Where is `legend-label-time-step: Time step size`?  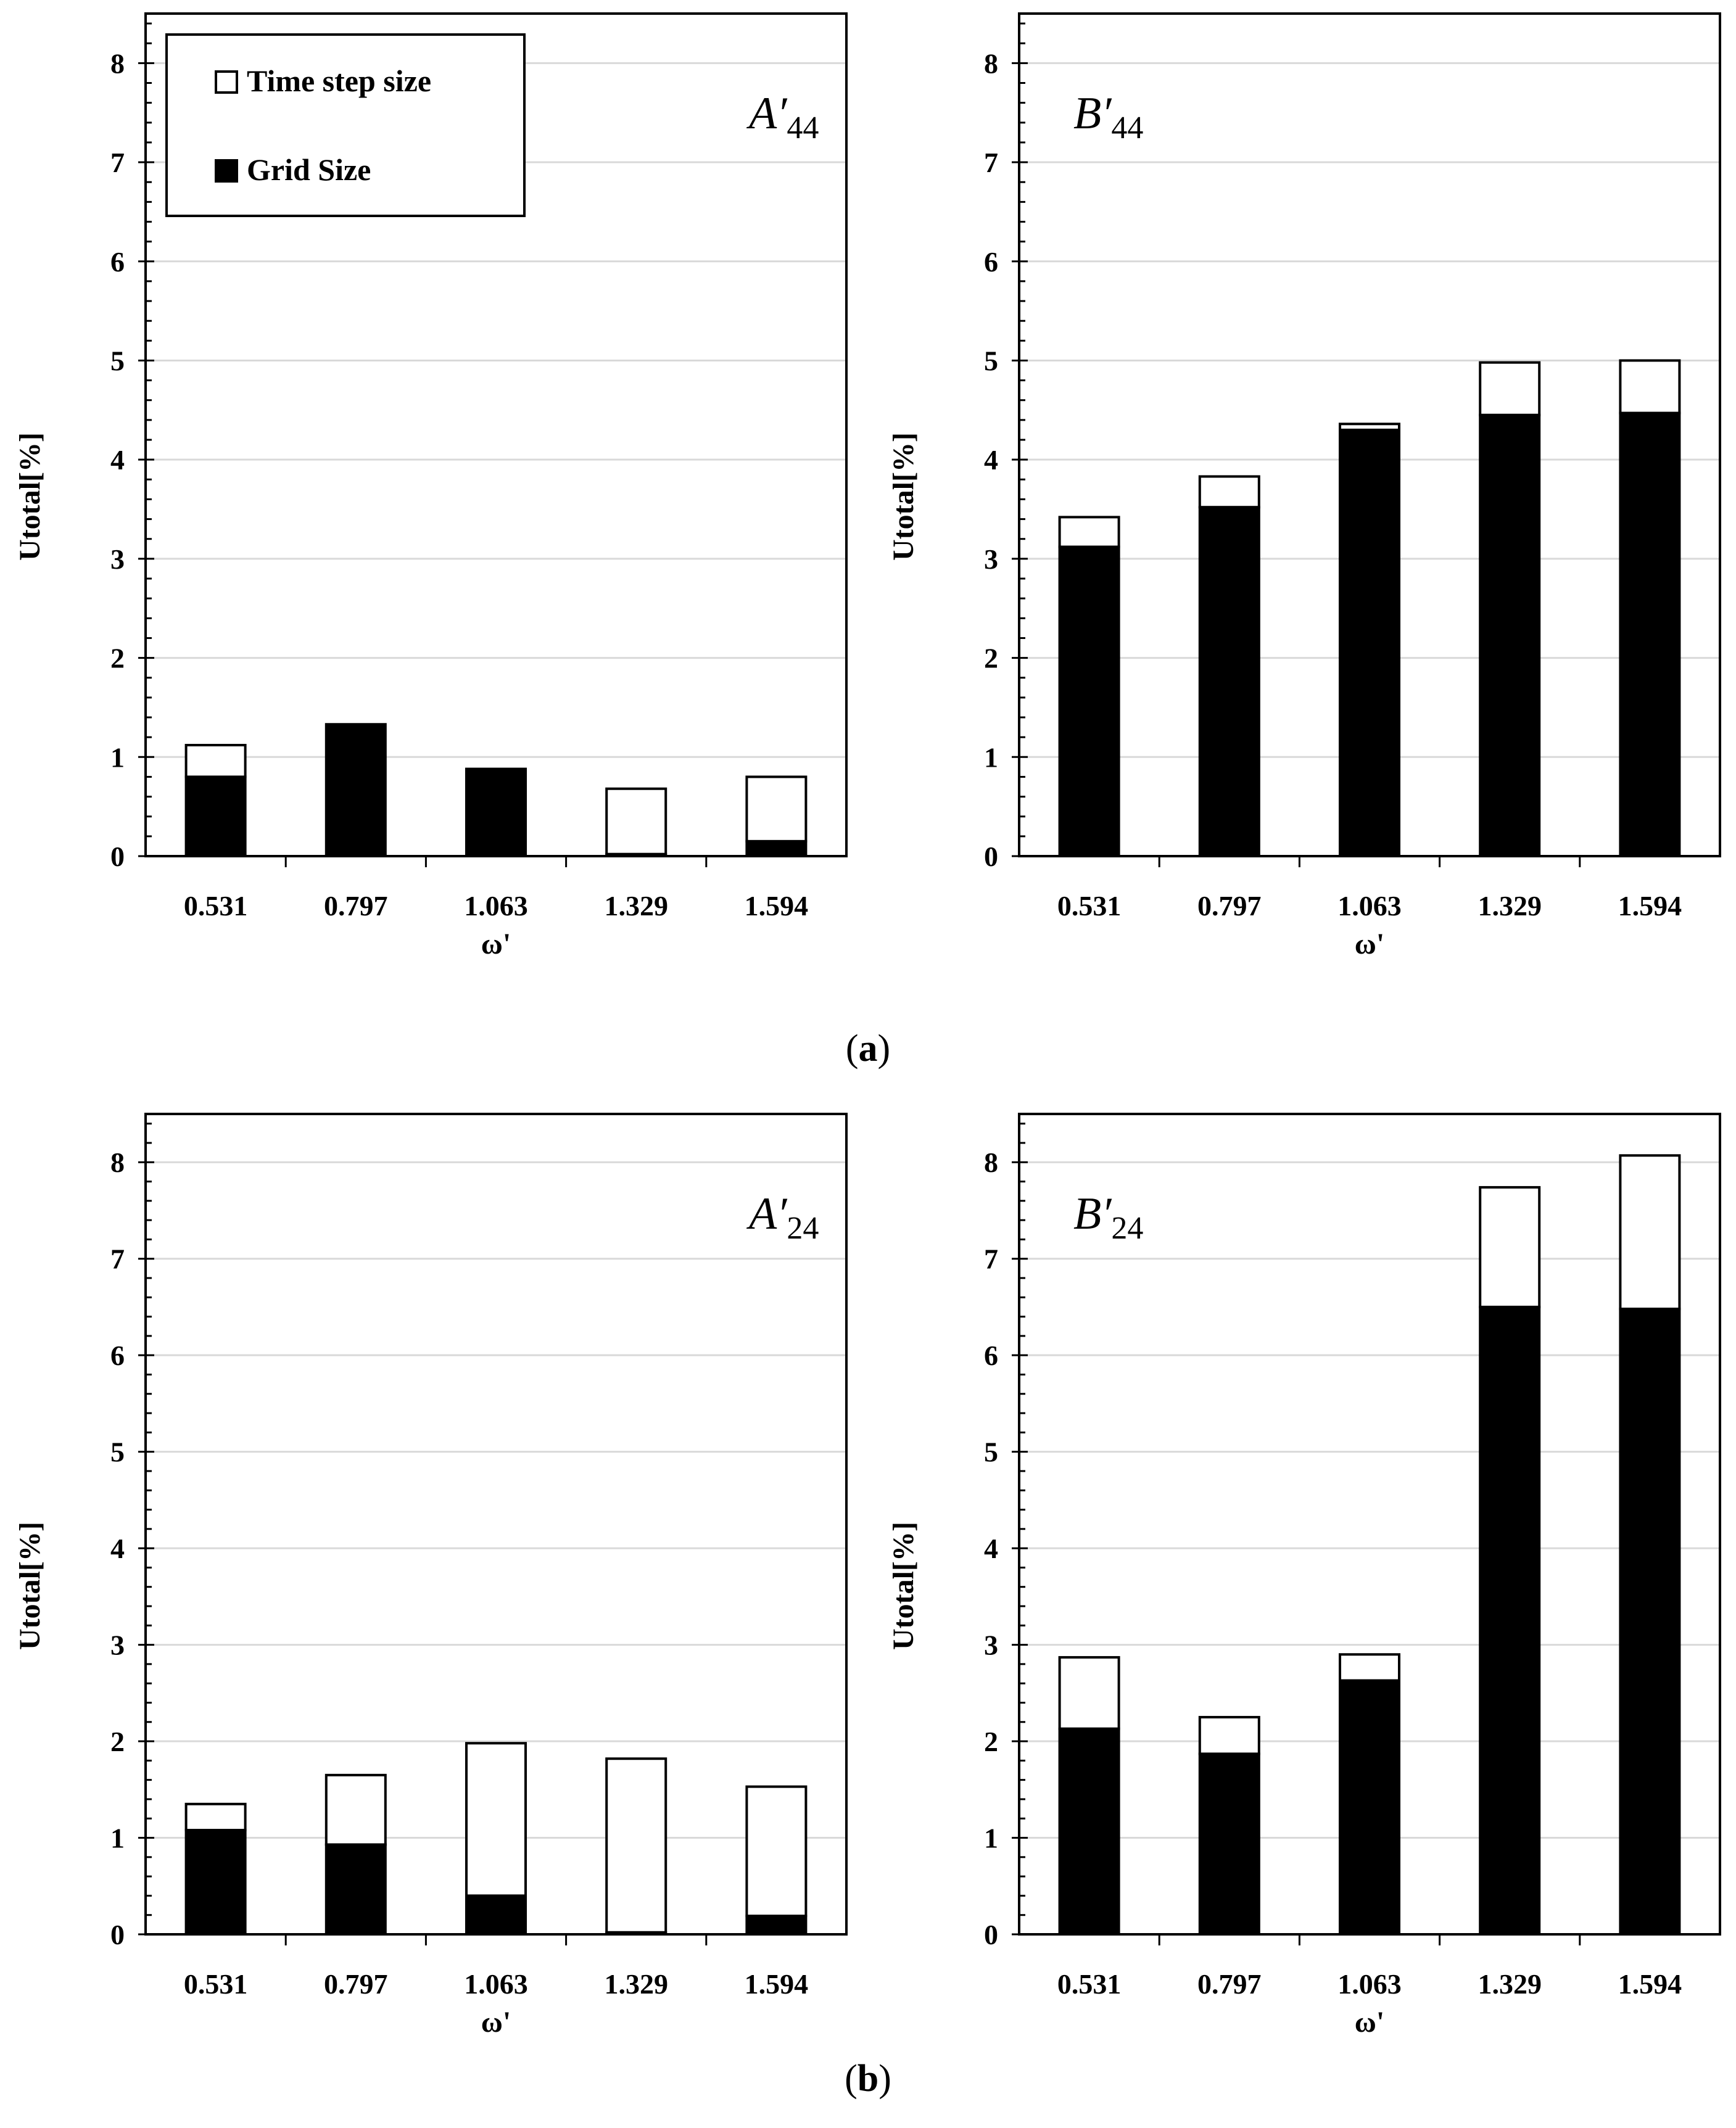
legend-label-time-step: Time step size is located at coordinates (339, 81).